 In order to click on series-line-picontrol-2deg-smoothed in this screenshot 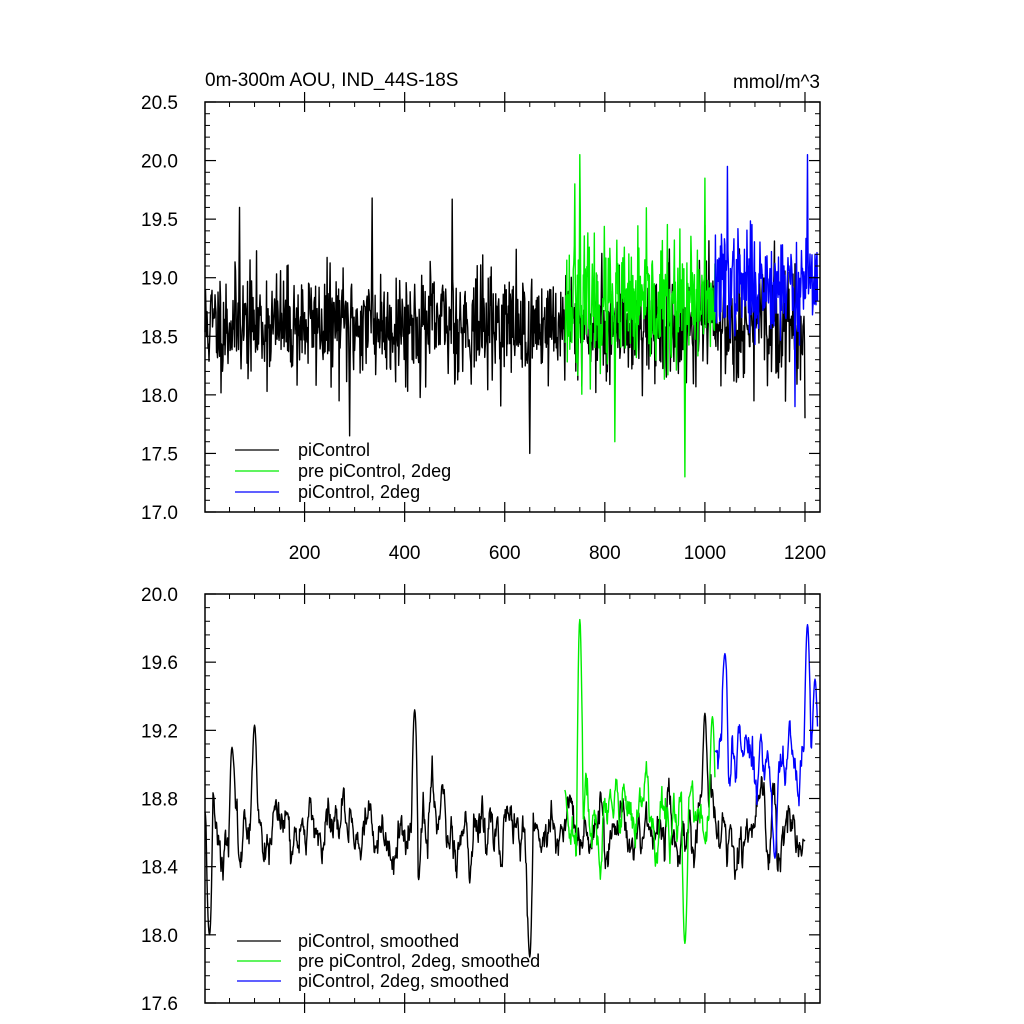, I will do `click(766, 741)`.